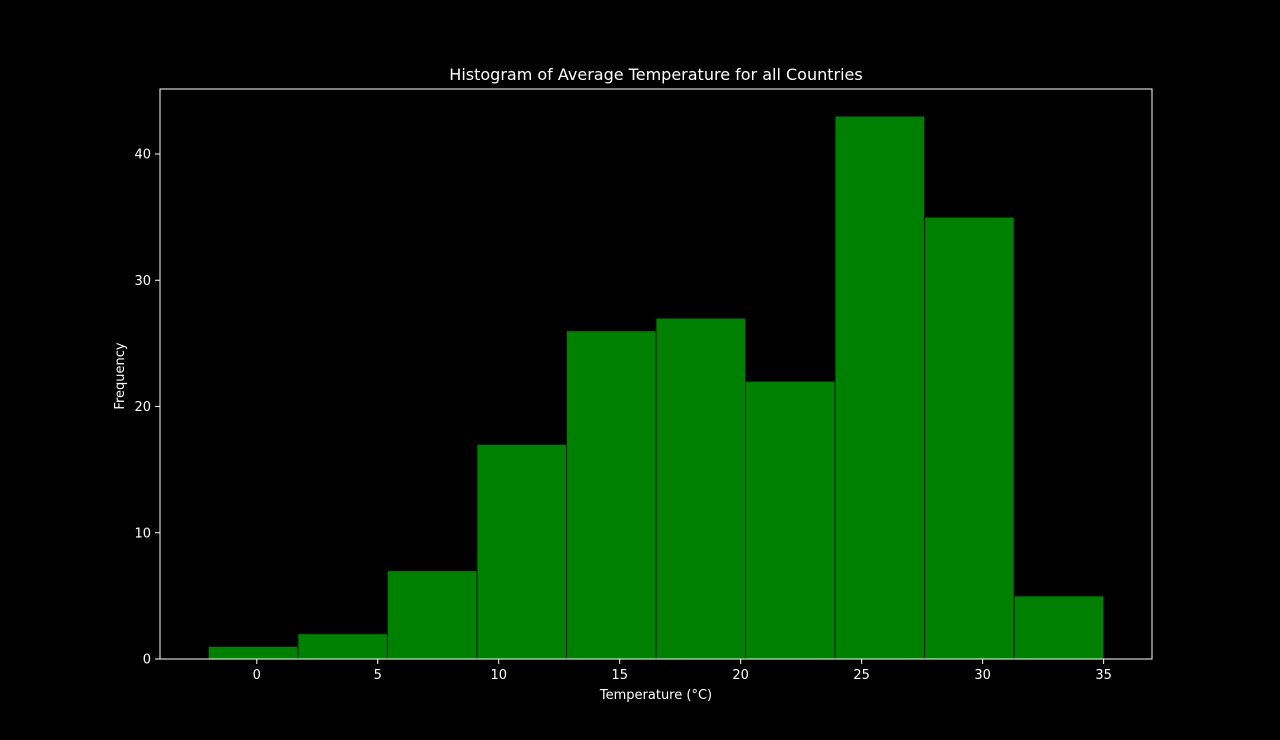 This screenshot has height=740, width=1280. What do you see at coordinates (682, 671) in the screenshot?
I see `x-axis-ticks: 0 5 10 15 20 25 30 35` at bounding box center [682, 671].